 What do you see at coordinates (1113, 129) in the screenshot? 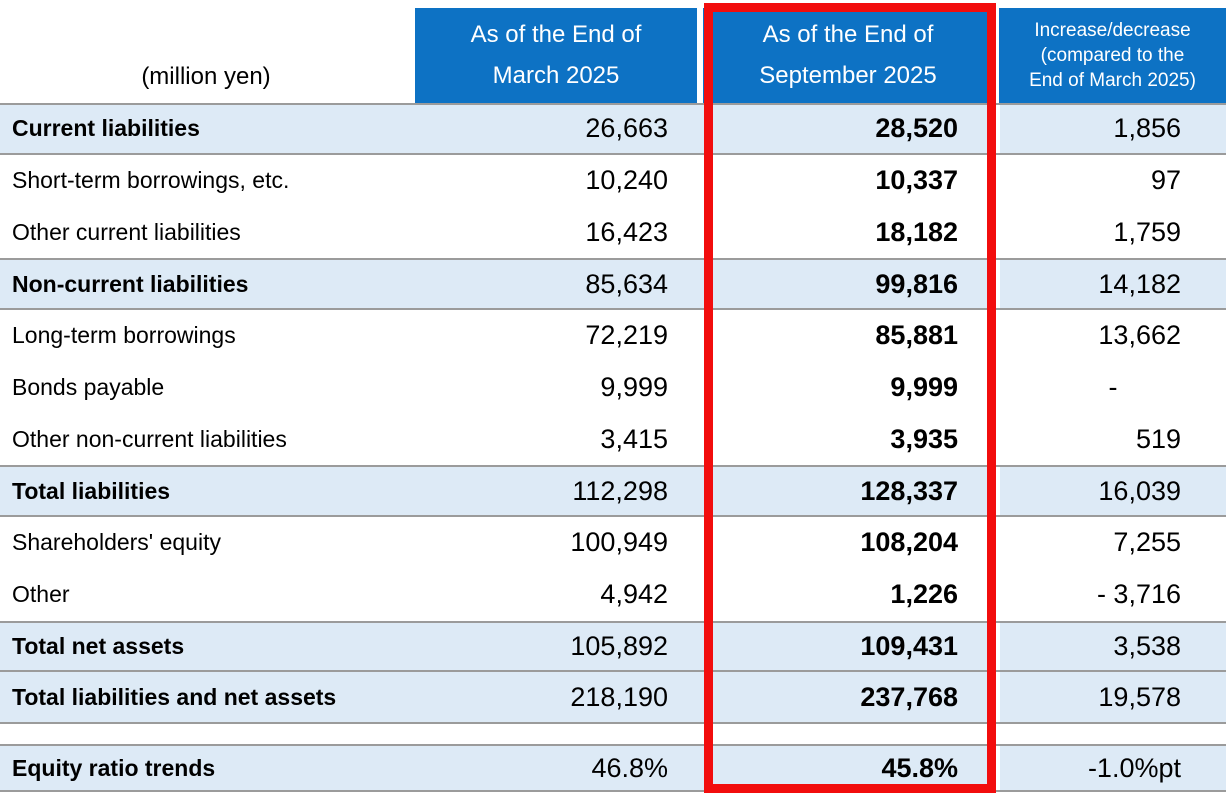
I see `change-value: 1,856` at bounding box center [1113, 129].